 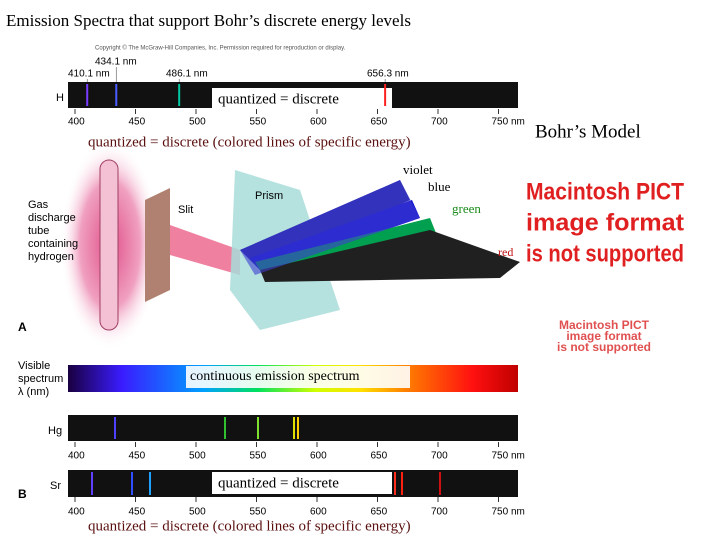 What do you see at coordinates (38, 231) in the screenshot?
I see `tube-label: tube` at bounding box center [38, 231].